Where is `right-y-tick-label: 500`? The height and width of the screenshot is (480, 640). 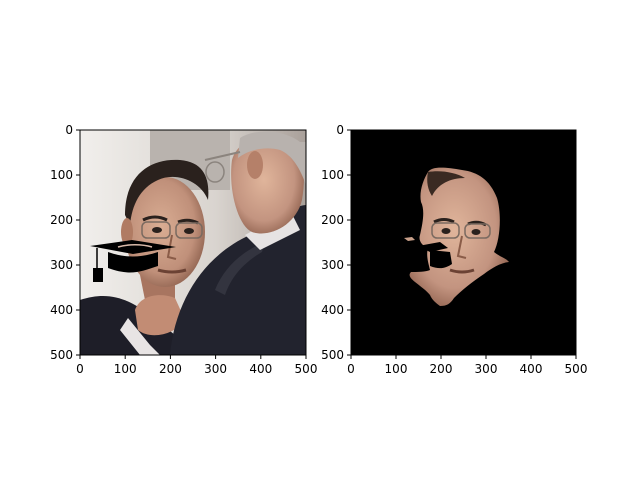 right-y-tick-label: 500 is located at coordinates (332, 355).